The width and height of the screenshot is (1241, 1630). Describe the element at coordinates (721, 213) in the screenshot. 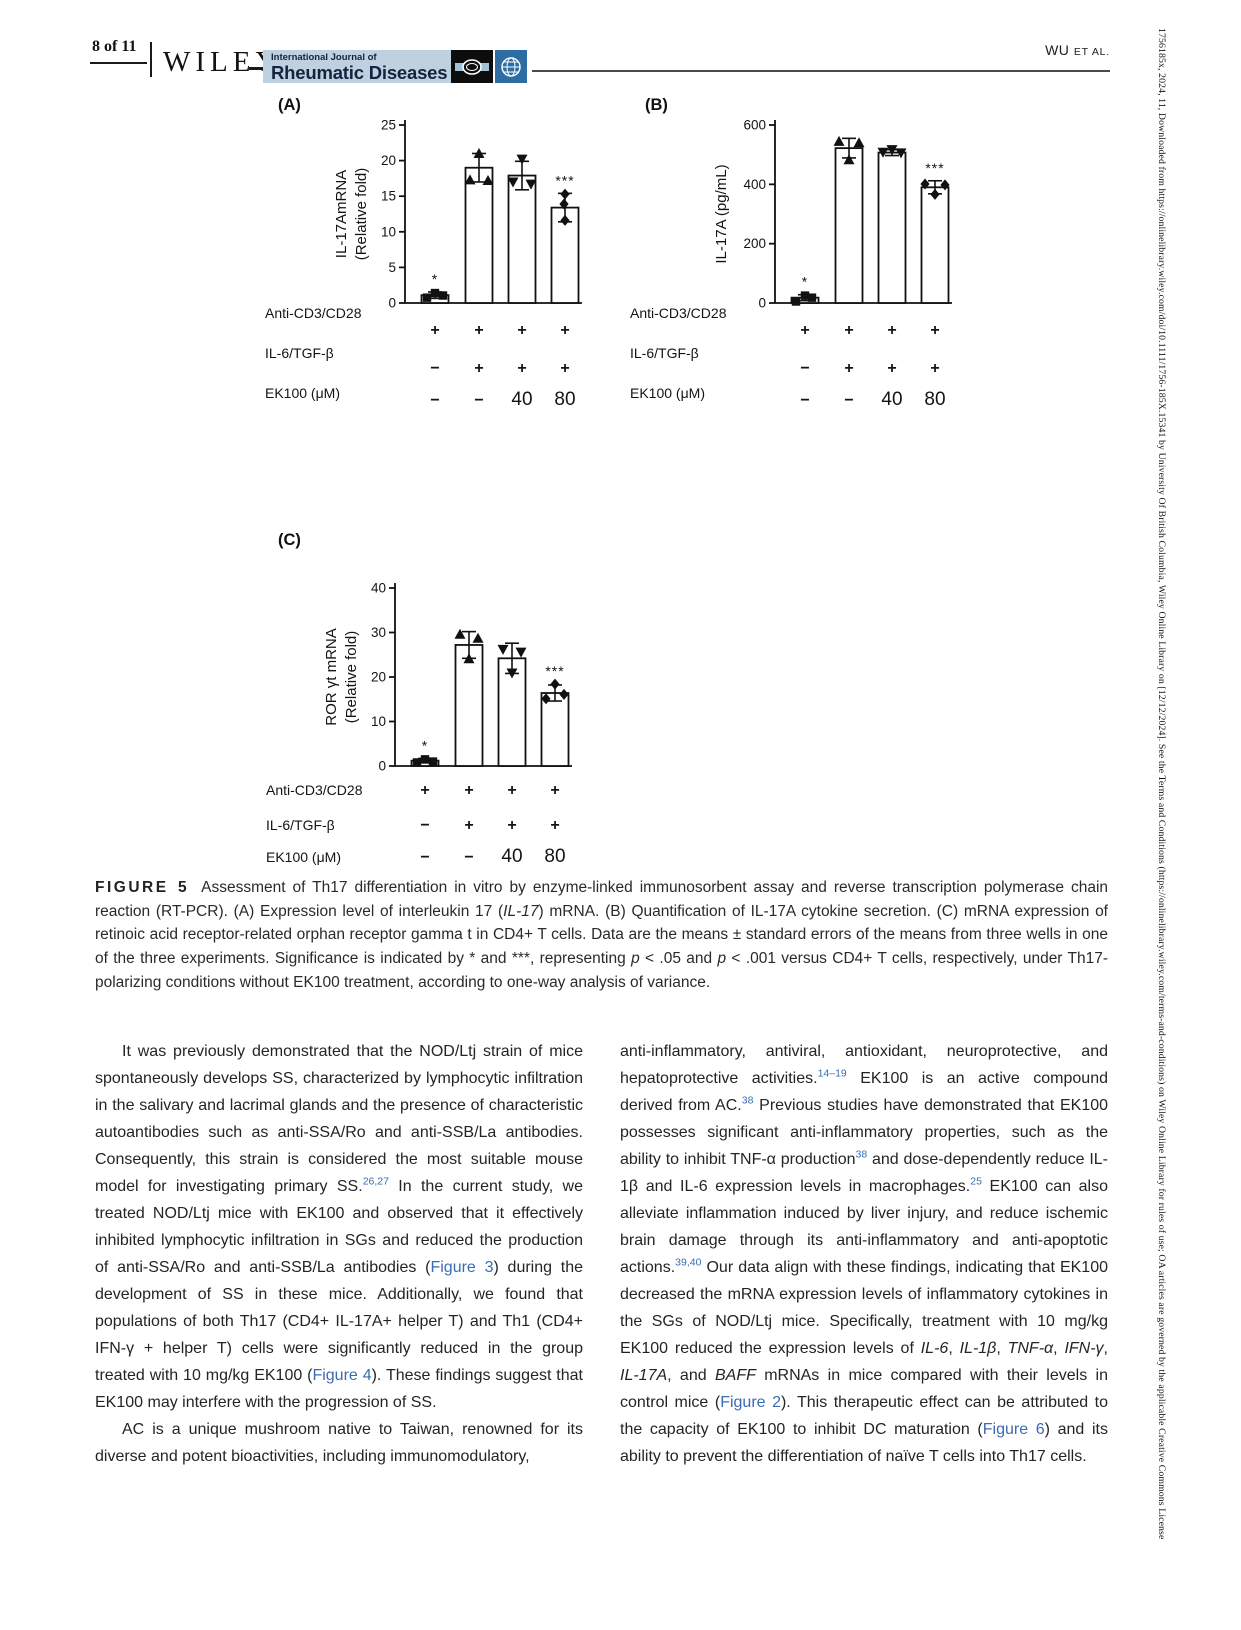

I see `svg-text: IL-17A (pg/mL)` at that location.